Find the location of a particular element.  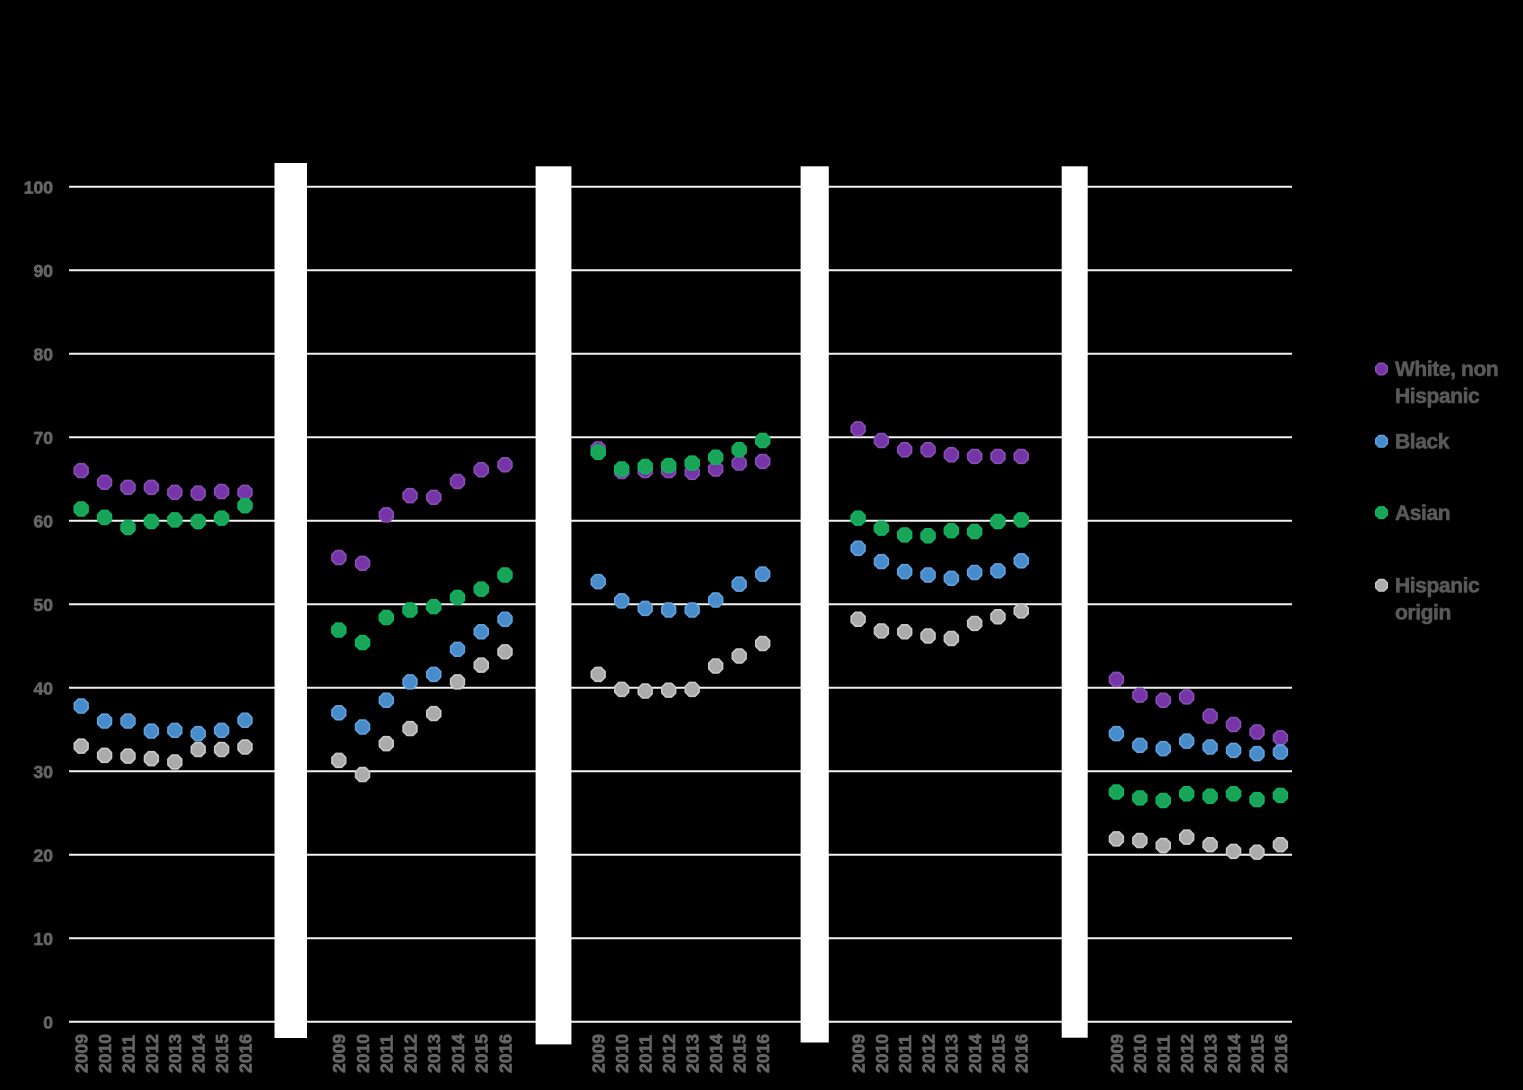

svg-text: Black is located at coordinates (1422, 442).